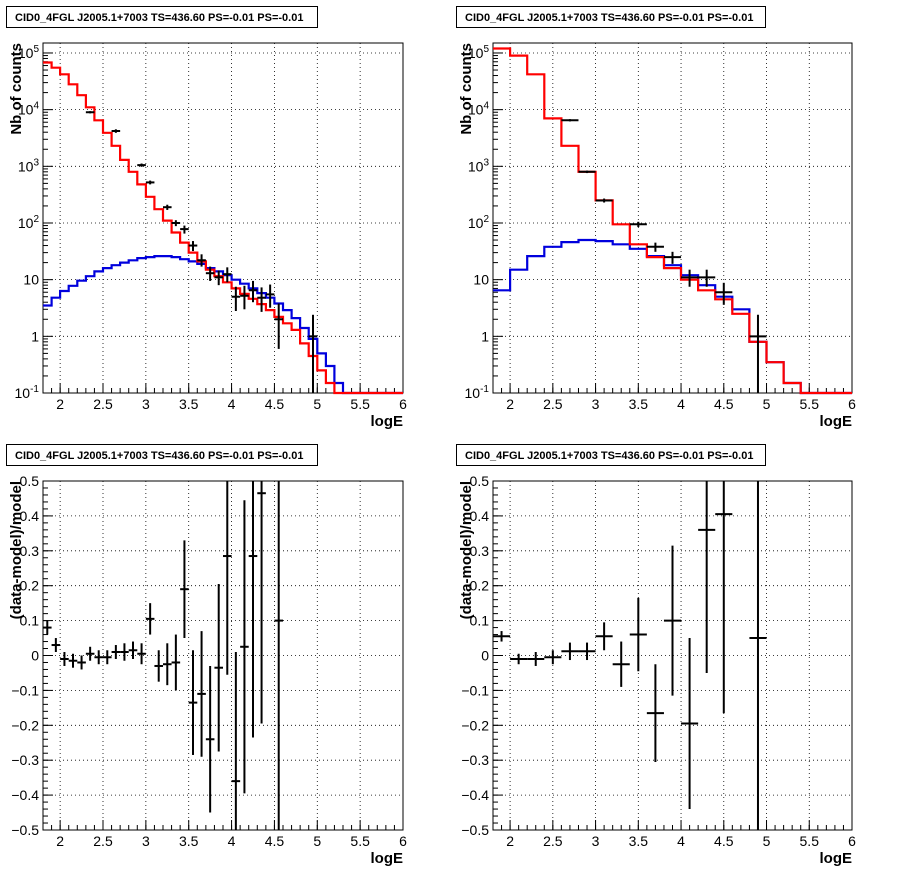  I want to click on y-tick-label: 10⁴, so click(479, 109).